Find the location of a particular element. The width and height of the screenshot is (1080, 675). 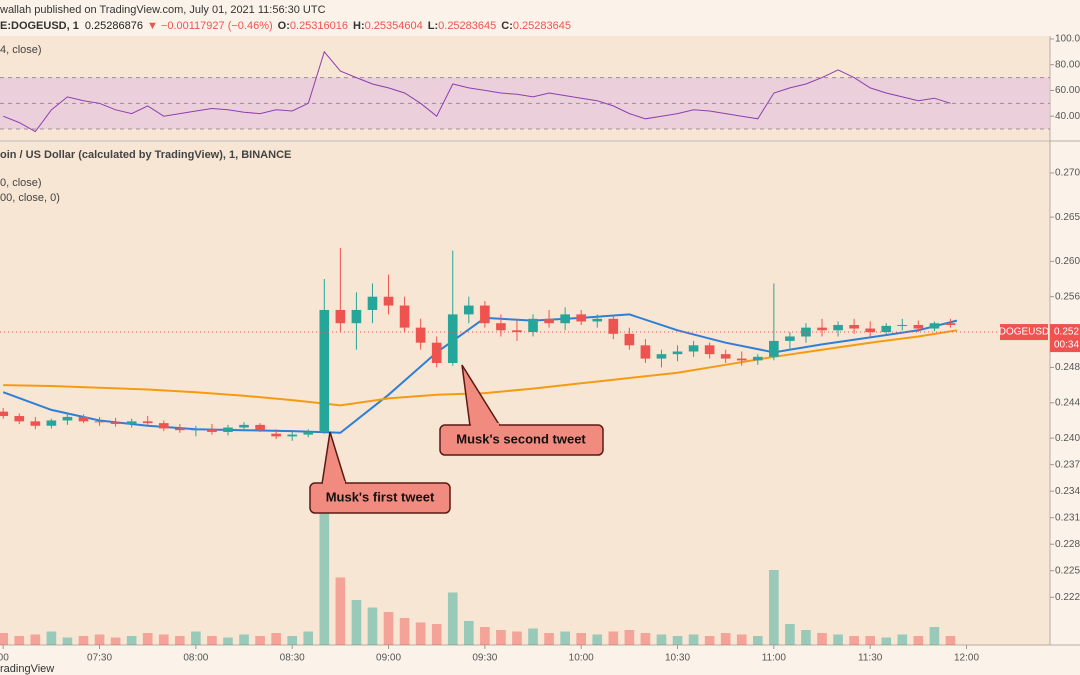

x-tick-label: 08:30 is located at coordinates (292, 658).